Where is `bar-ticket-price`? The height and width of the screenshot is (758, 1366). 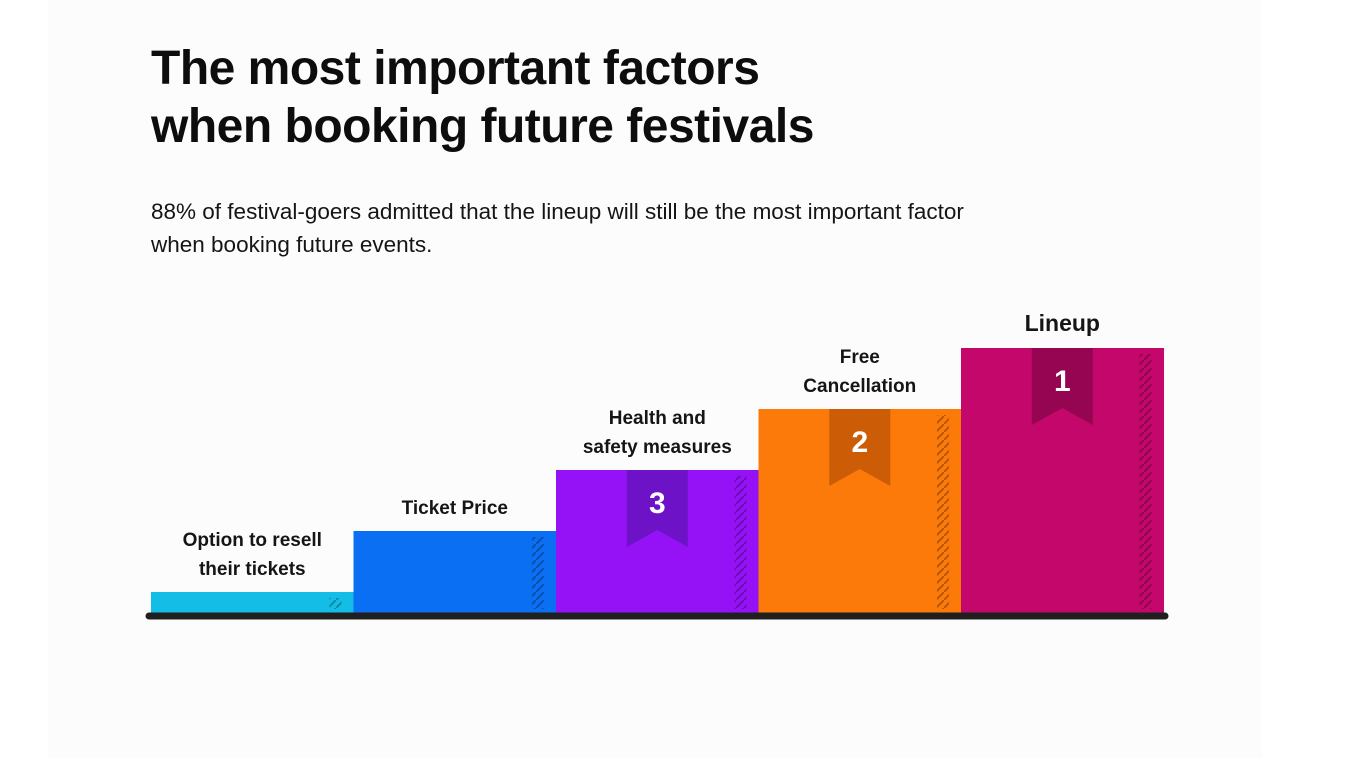
bar-ticket-price is located at coordinates (455, 572).